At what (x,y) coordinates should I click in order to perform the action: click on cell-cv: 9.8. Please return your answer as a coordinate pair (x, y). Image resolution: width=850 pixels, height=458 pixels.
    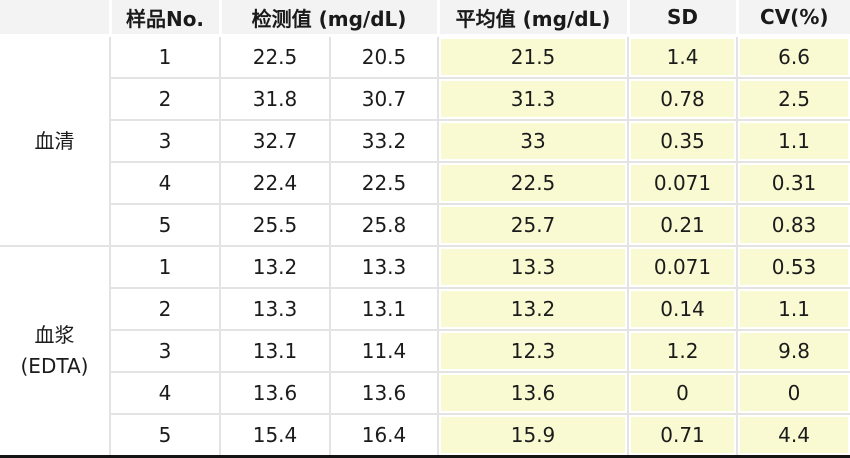
    Looking at the image, I should click on (793, 351).